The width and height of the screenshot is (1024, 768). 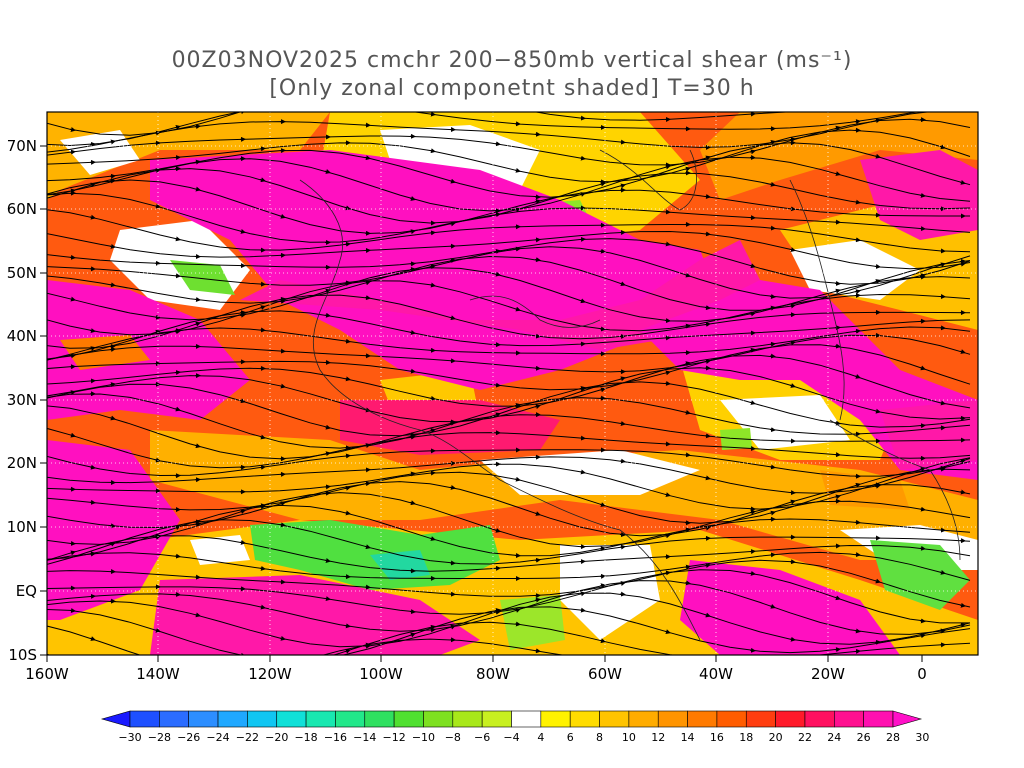 I want to click on colorbar-label: 28, so click(x=893, y=737).